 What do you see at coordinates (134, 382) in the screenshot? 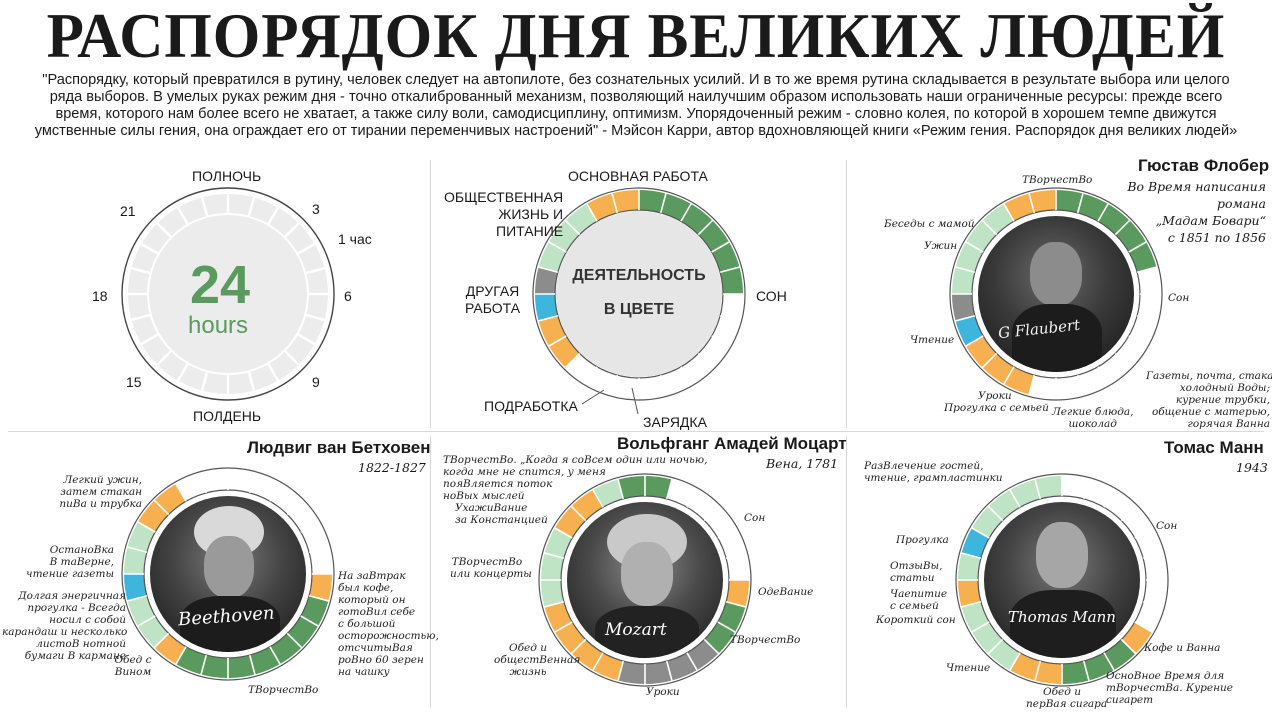
I see `clock-label-15: 15` at bounding box center [134, 382].